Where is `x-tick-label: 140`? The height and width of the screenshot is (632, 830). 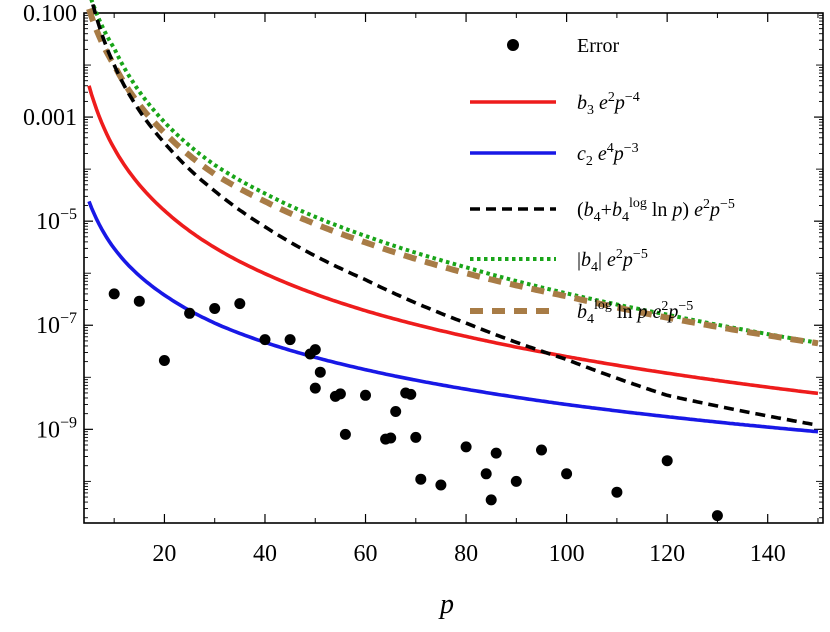
x-tick-label: 140 is located at coordinates (768, 554).